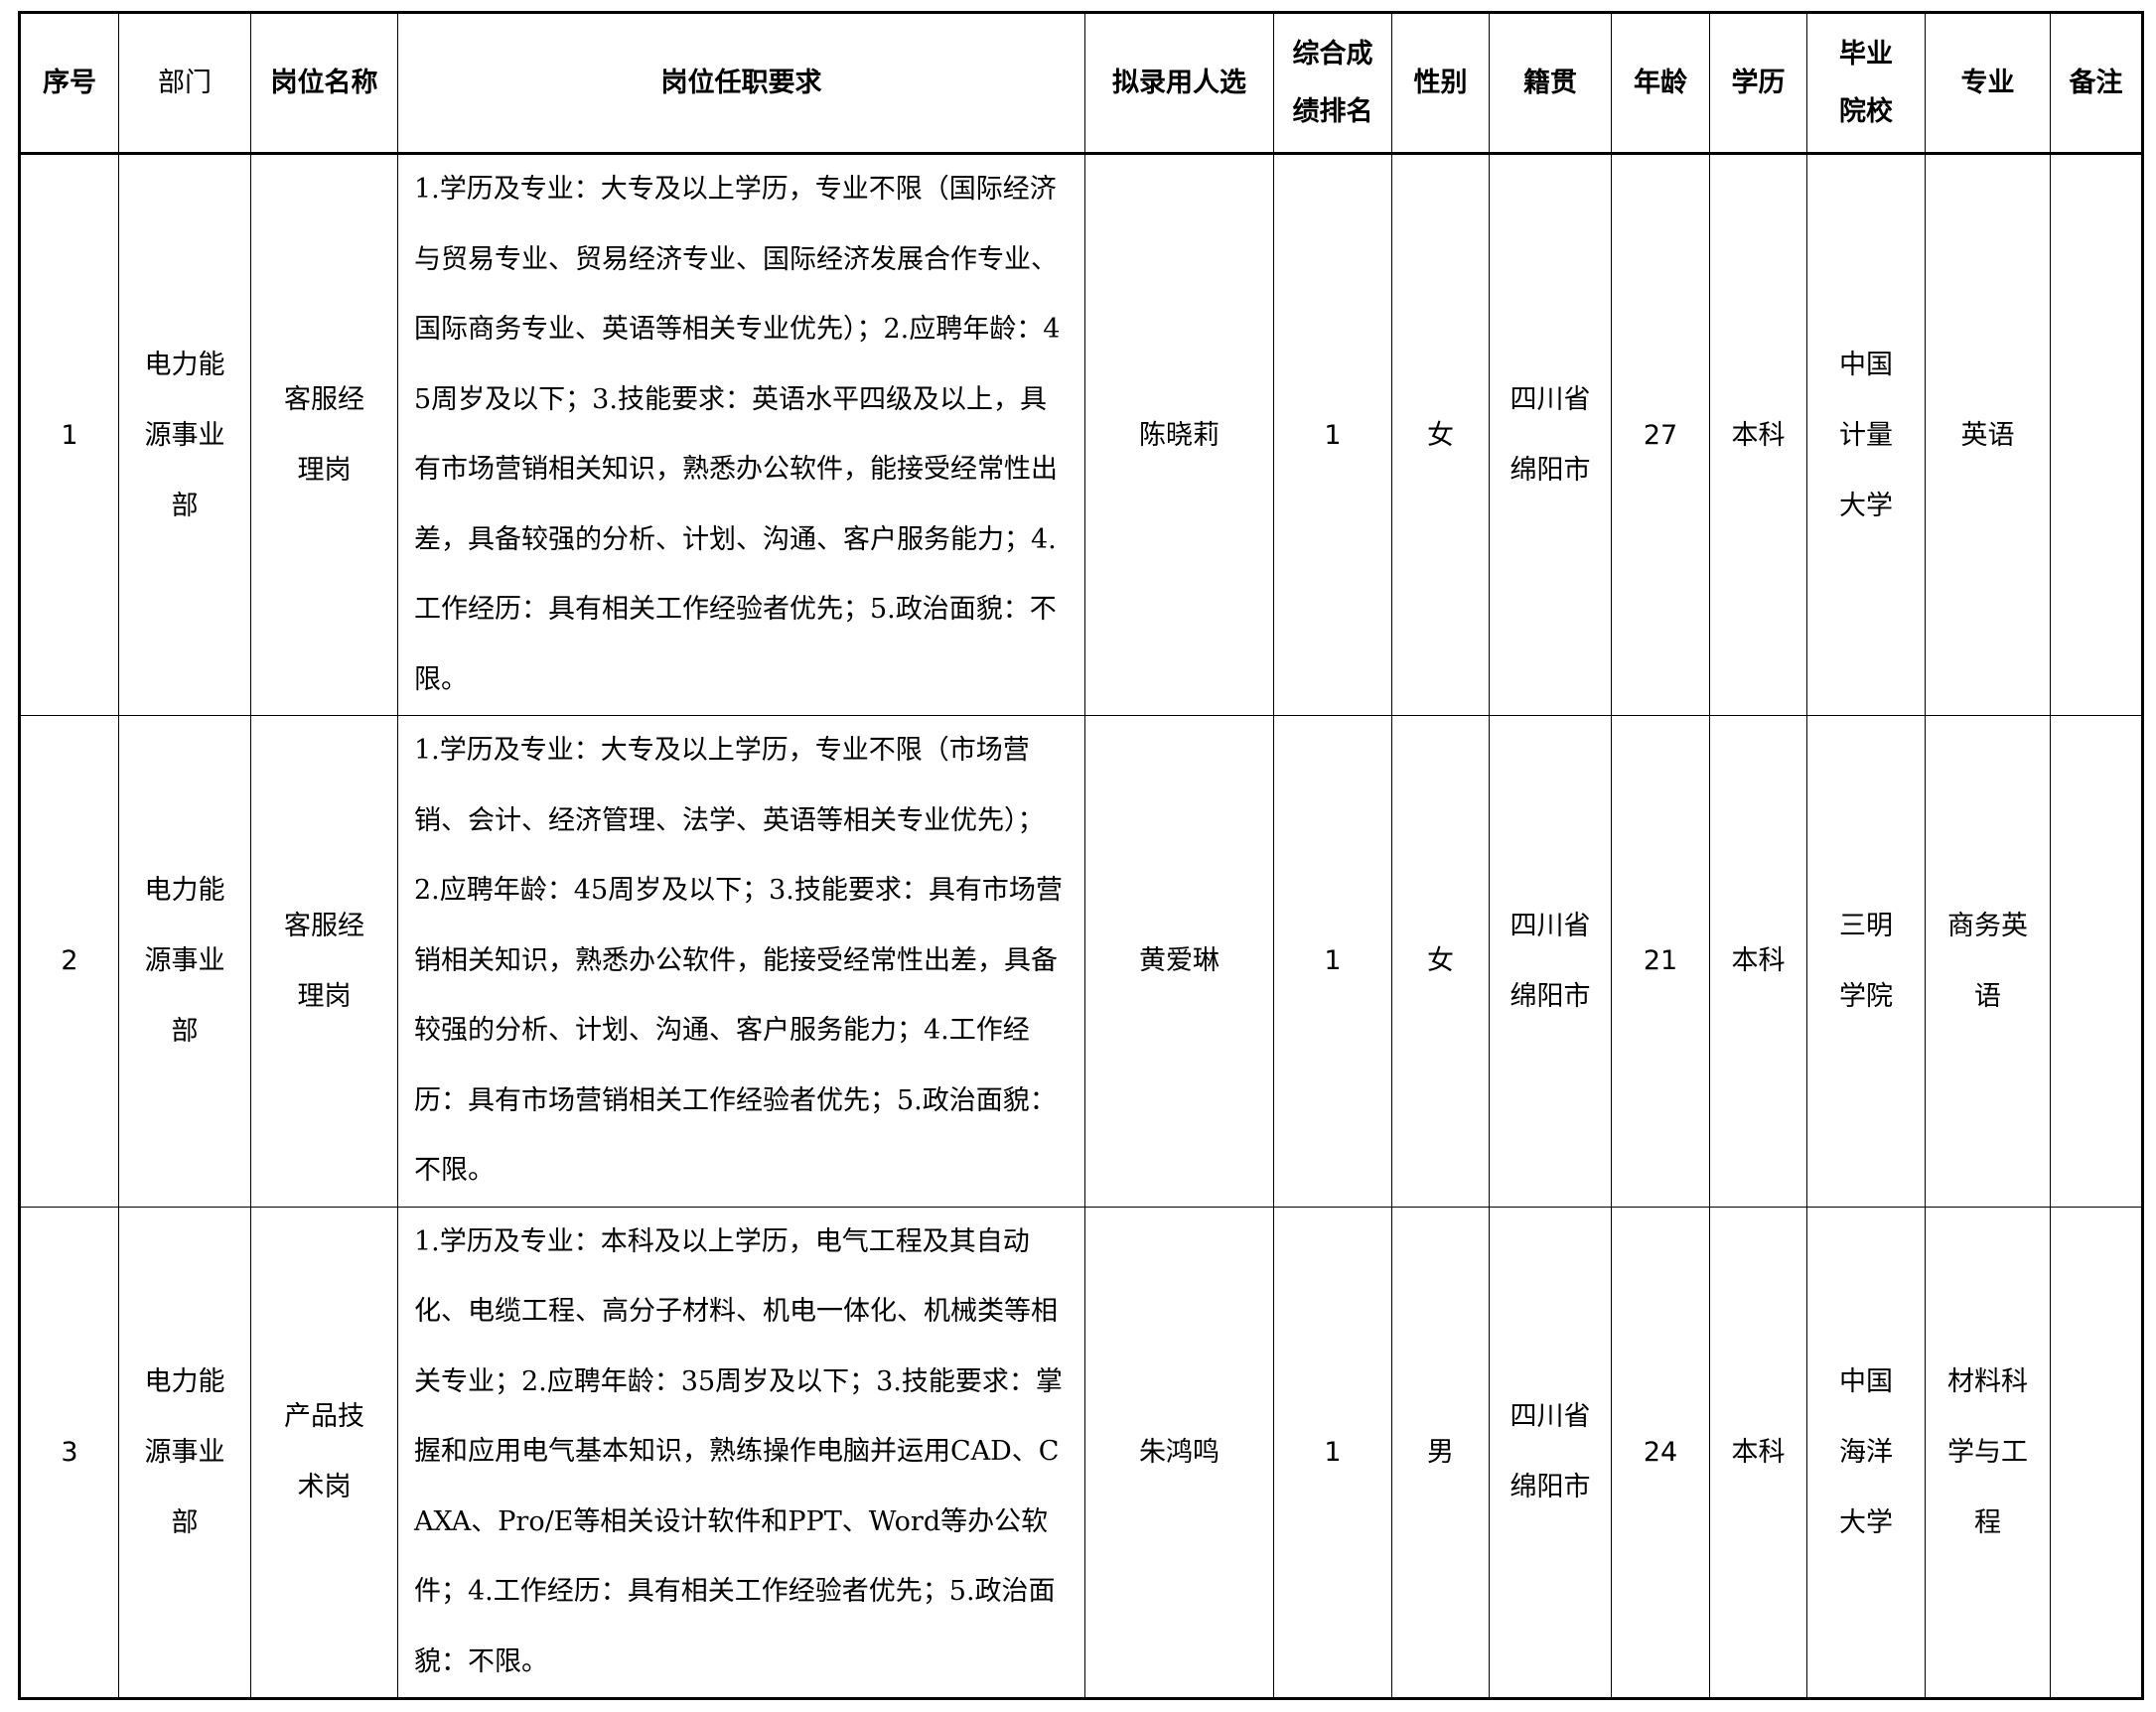  I want to click on cell-age: 24, so click(1660, 1452).